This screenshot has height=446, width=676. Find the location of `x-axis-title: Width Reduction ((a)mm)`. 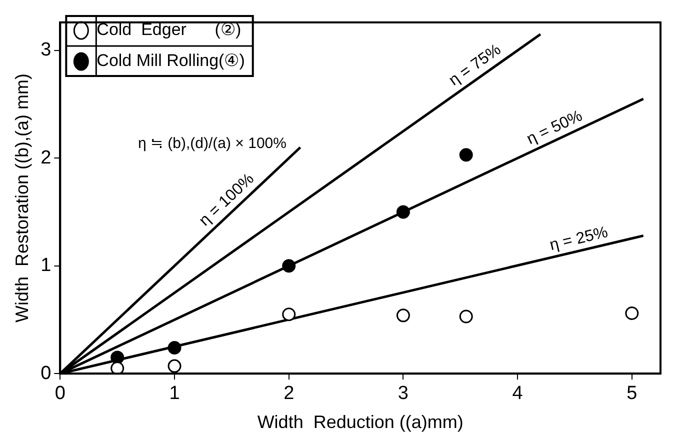

x-axis-title: Width Reduction ((a)mm) is located at coordinates (360, 422).